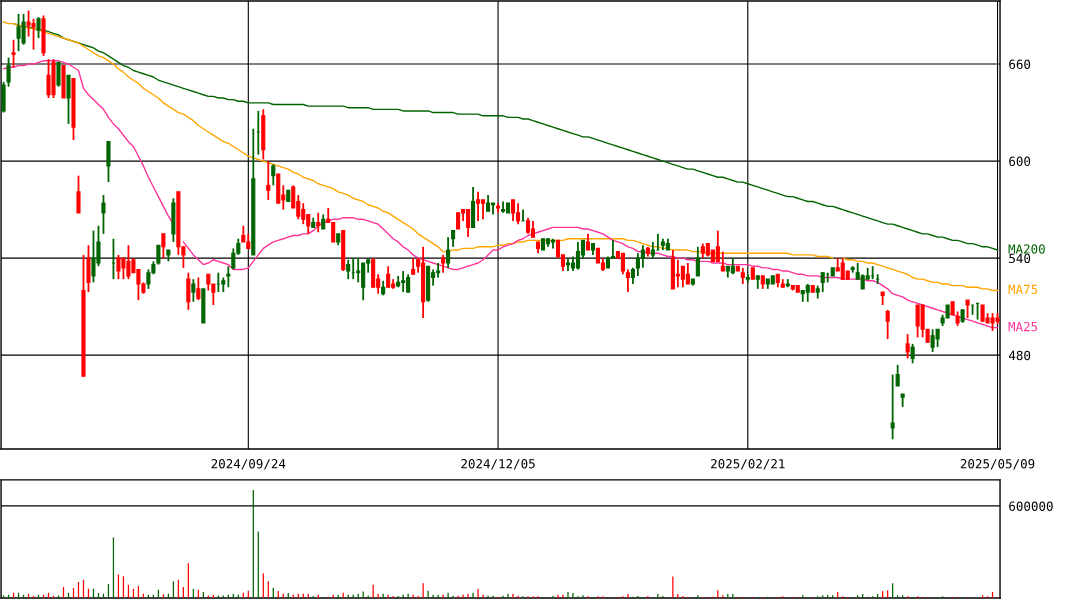  What do you see at coordinates (248, 464) in the screenshot?
I see `x-tick-label: 2024/09/24` at bounding box center [248, 464].